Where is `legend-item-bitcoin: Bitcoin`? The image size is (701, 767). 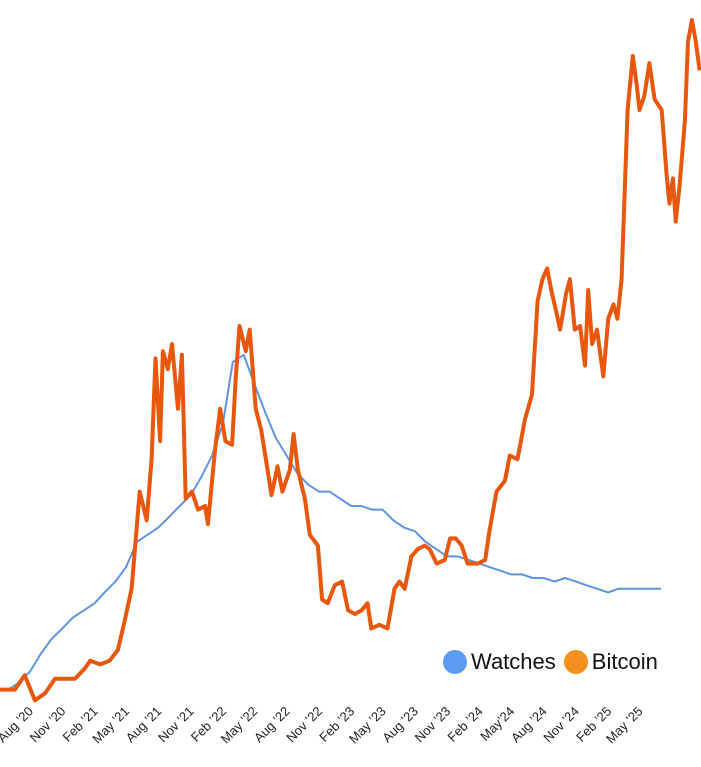 legend-item-bitcoin: Bitcoin is located at coordinates (610, 662).